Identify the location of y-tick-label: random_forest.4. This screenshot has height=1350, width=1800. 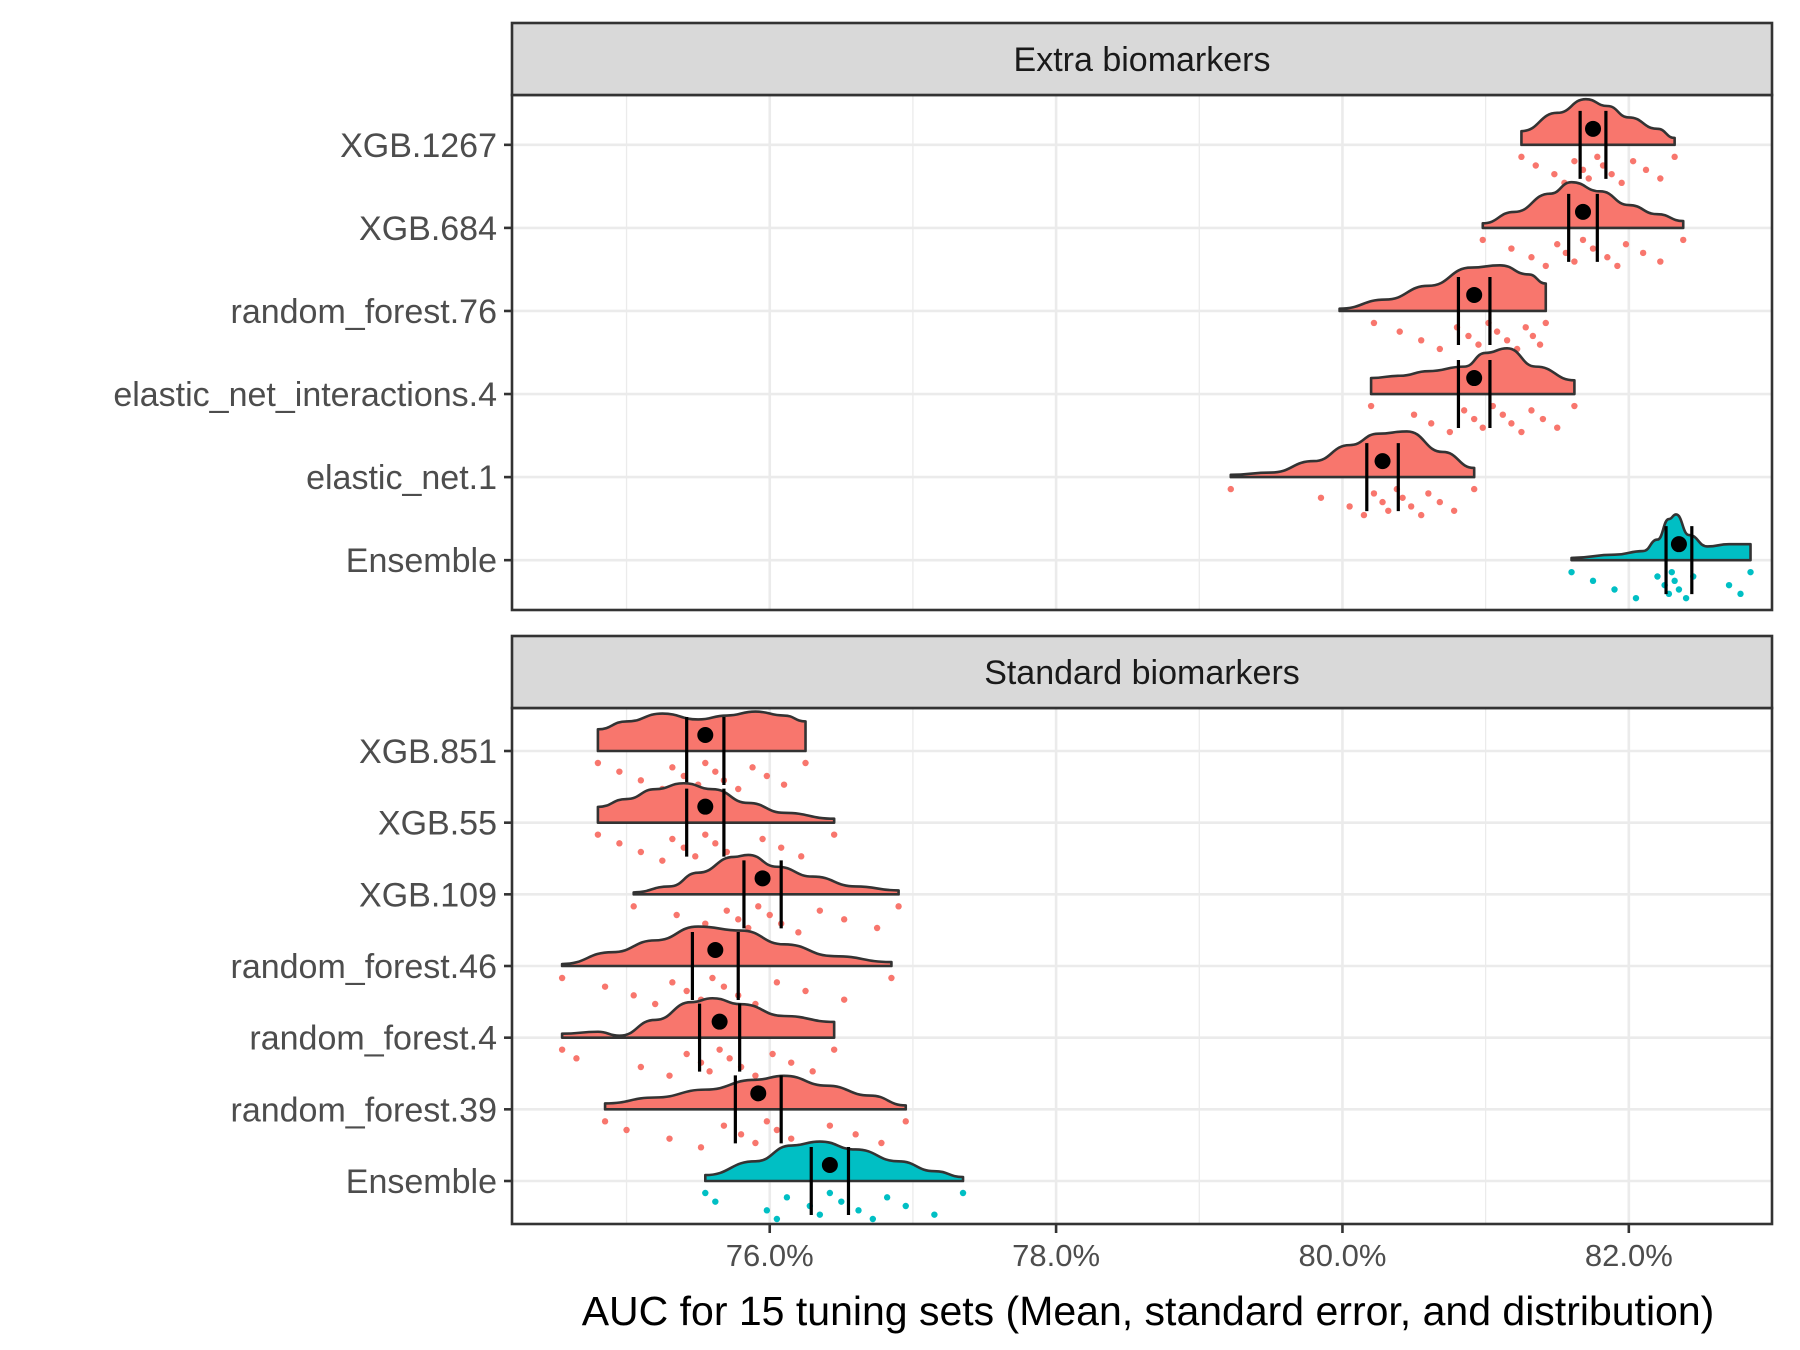
(373, 1039).